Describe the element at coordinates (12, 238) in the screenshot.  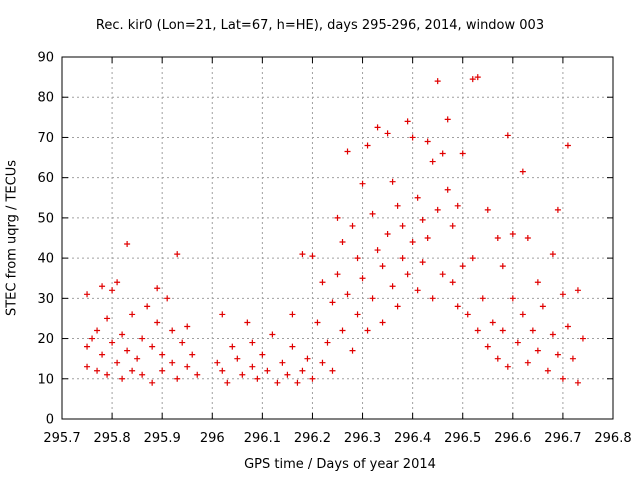
I see `y-axis-label: STEC from uqrg / TECUs` at that location.